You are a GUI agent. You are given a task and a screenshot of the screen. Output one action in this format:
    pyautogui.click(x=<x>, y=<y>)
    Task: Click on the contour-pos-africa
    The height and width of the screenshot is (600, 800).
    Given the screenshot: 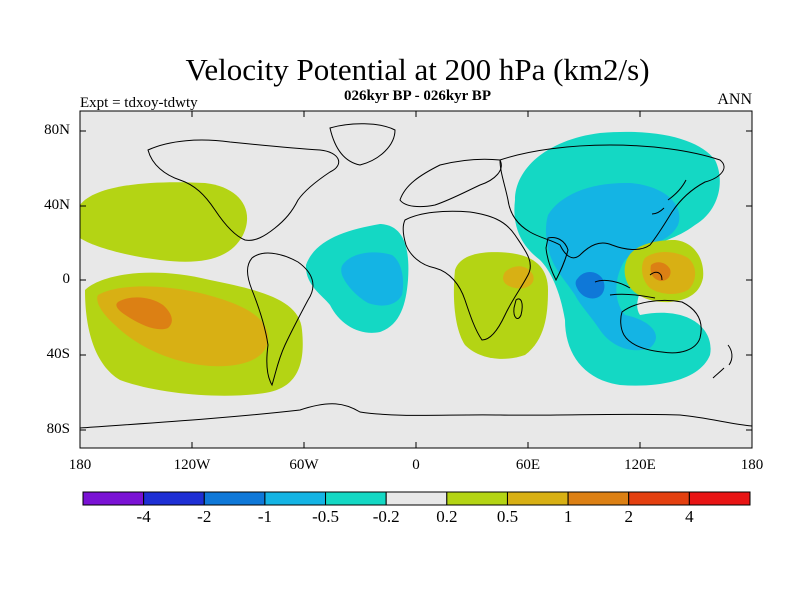 What is the action you would take?
    pyautogui.click(x=500, y=305)
    